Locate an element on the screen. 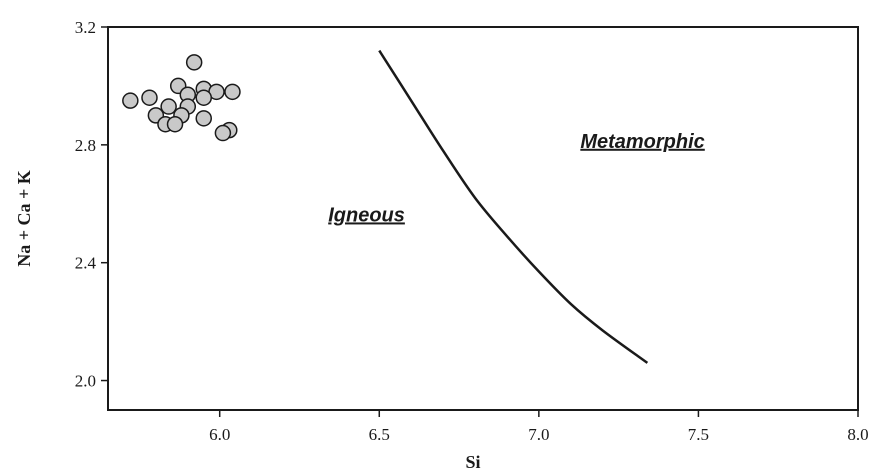  region-label: Igneous is located at coordinates (366, 215).